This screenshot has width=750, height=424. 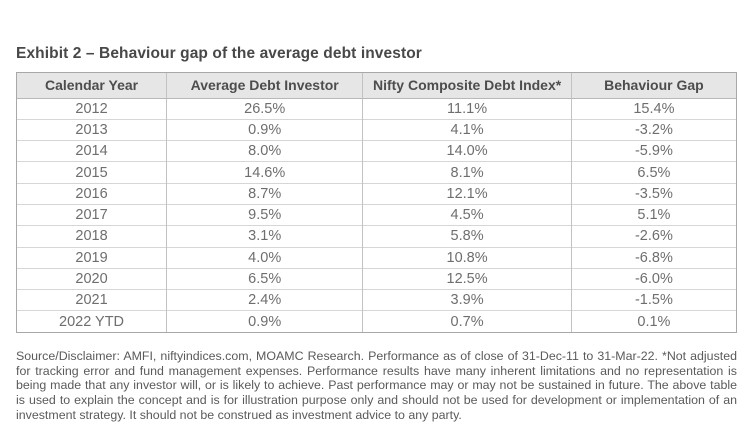 I want to click on table-cell: 2013, so click(x=92, y=129).